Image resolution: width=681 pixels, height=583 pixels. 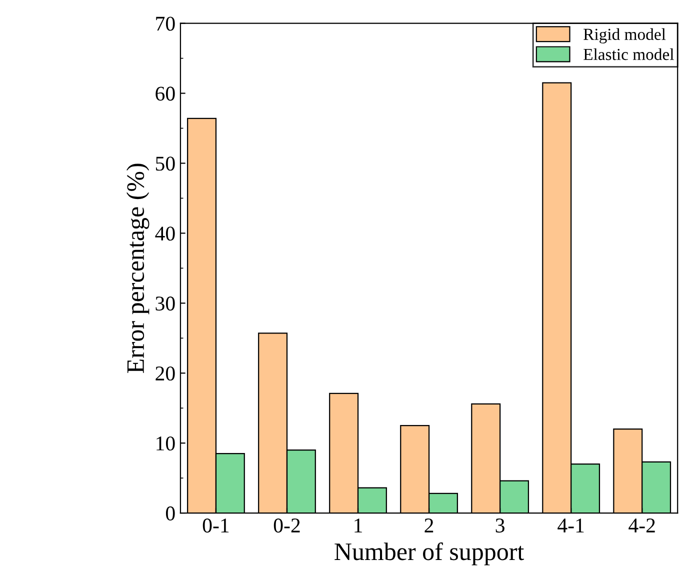 I want to click on x-tick-label: 0-2, so click(x=287, y=525).